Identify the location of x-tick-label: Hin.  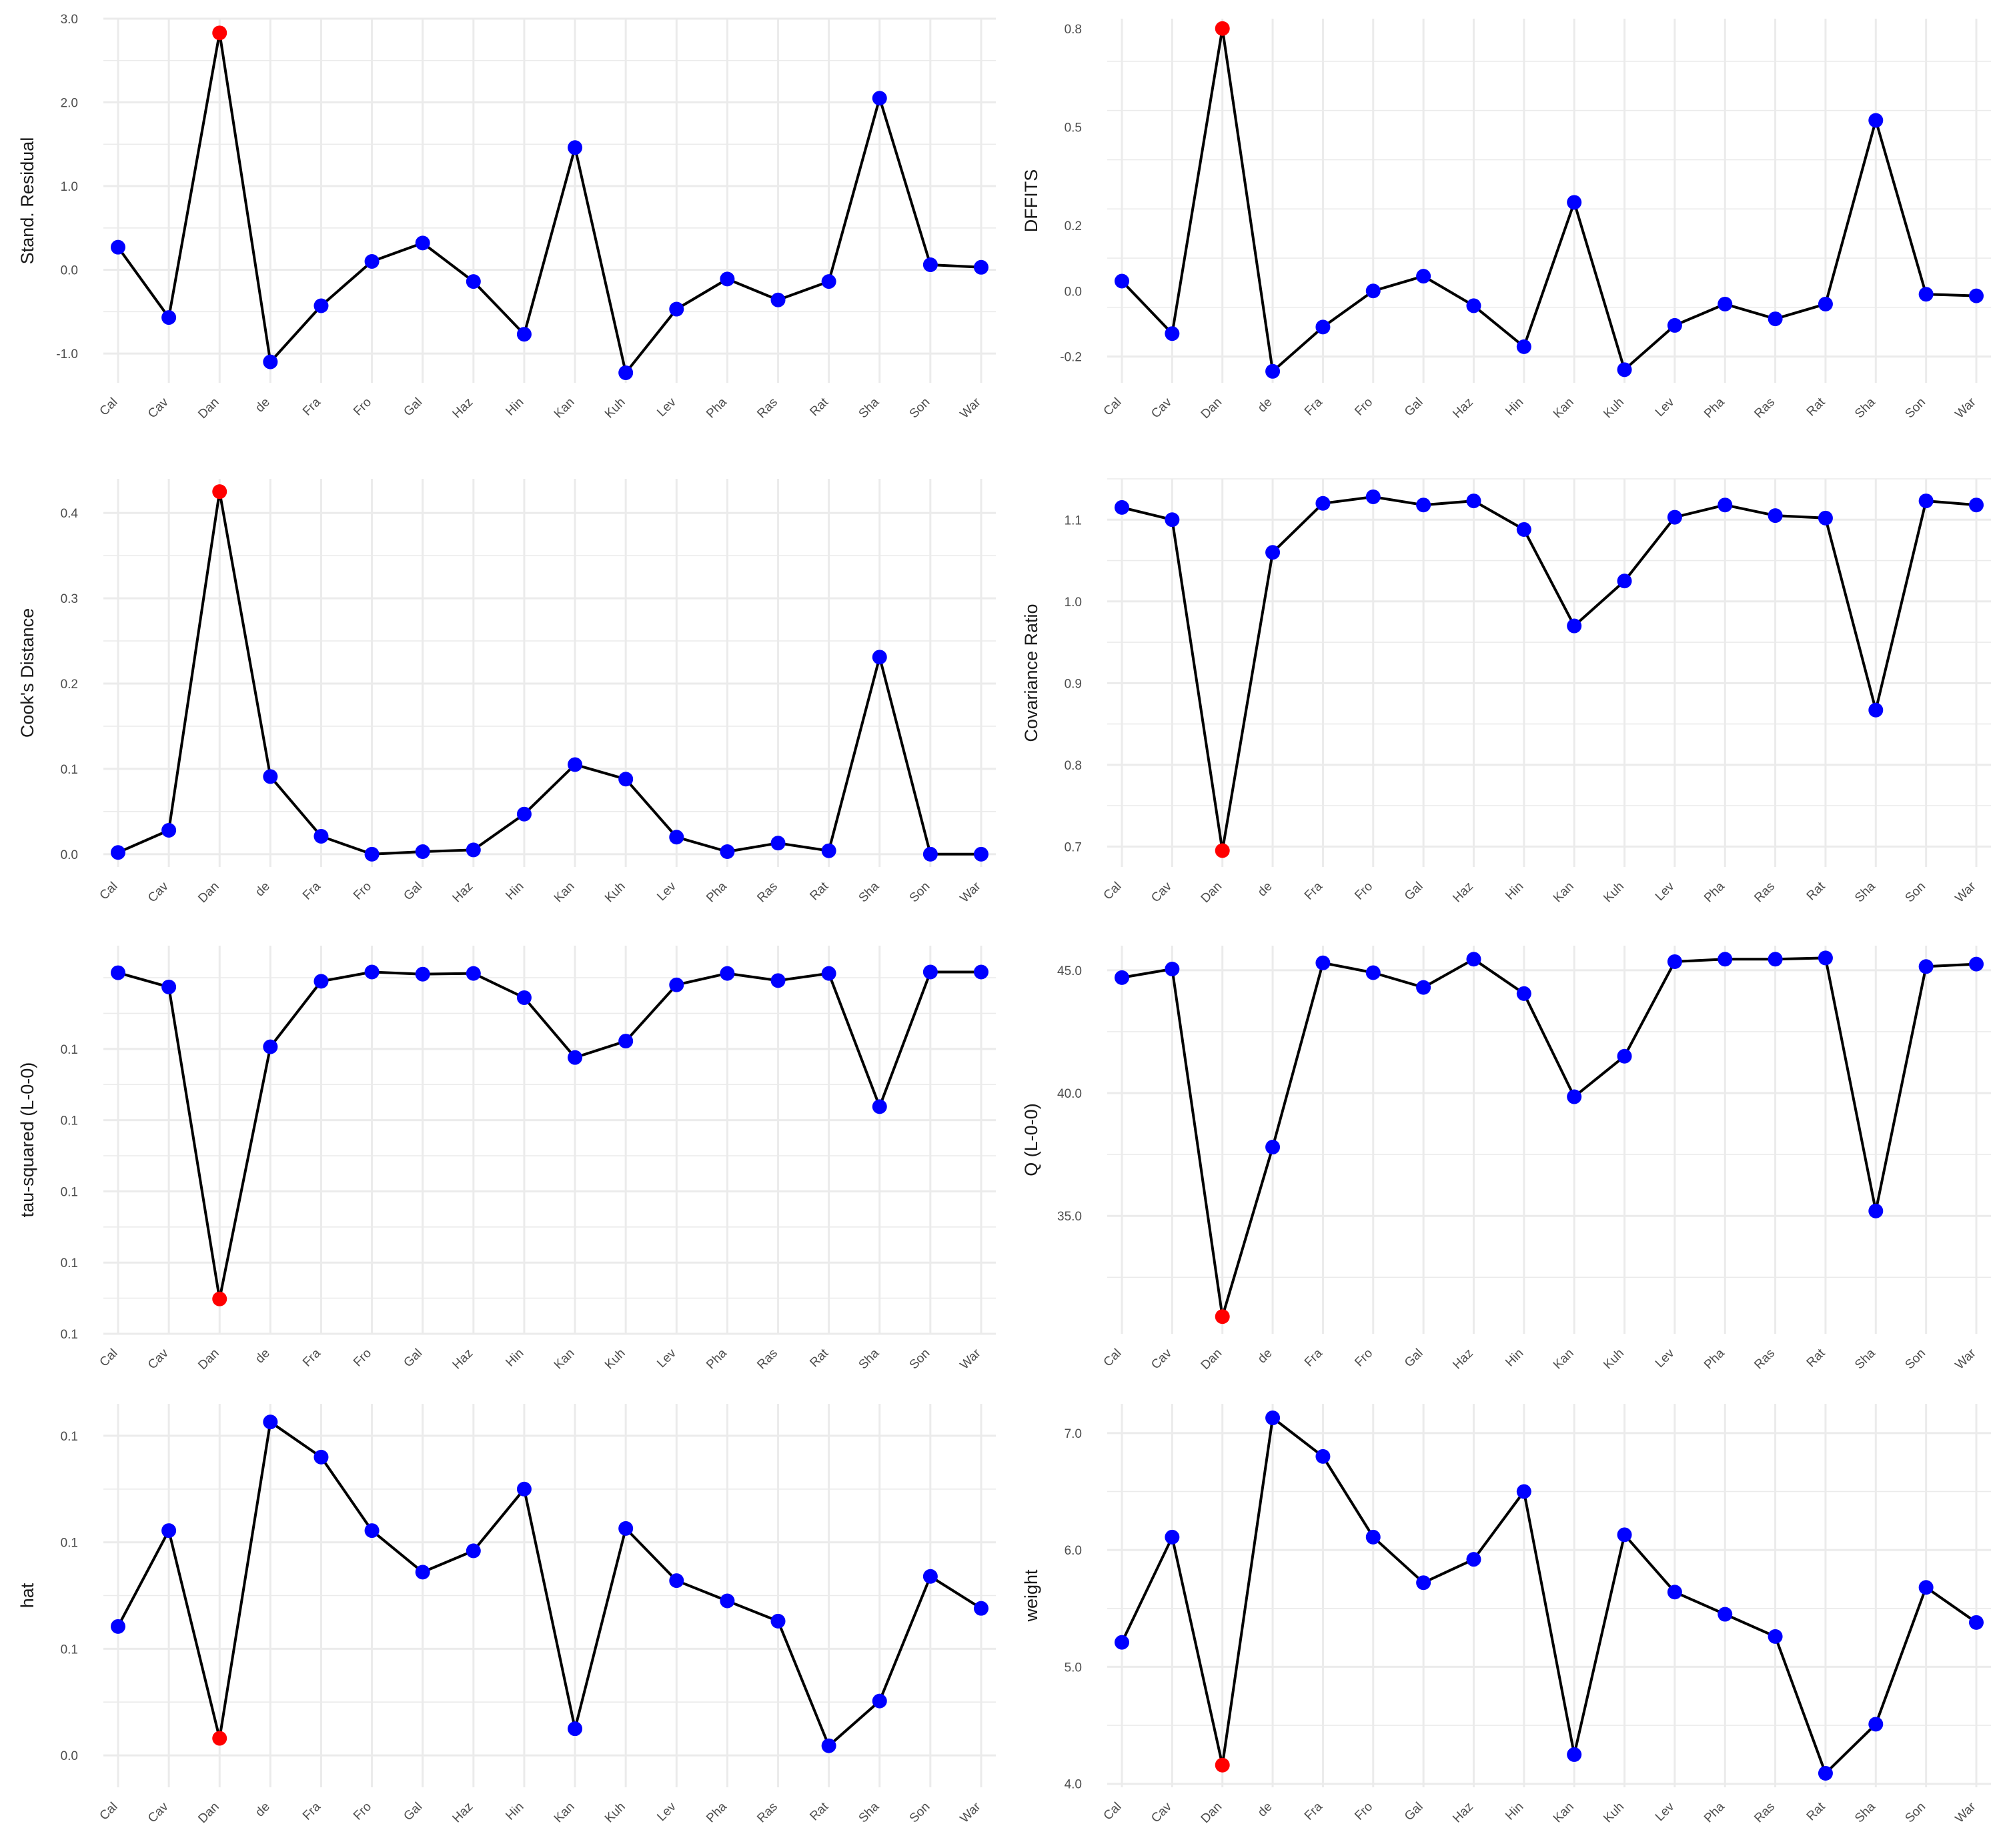
(514, 1811).